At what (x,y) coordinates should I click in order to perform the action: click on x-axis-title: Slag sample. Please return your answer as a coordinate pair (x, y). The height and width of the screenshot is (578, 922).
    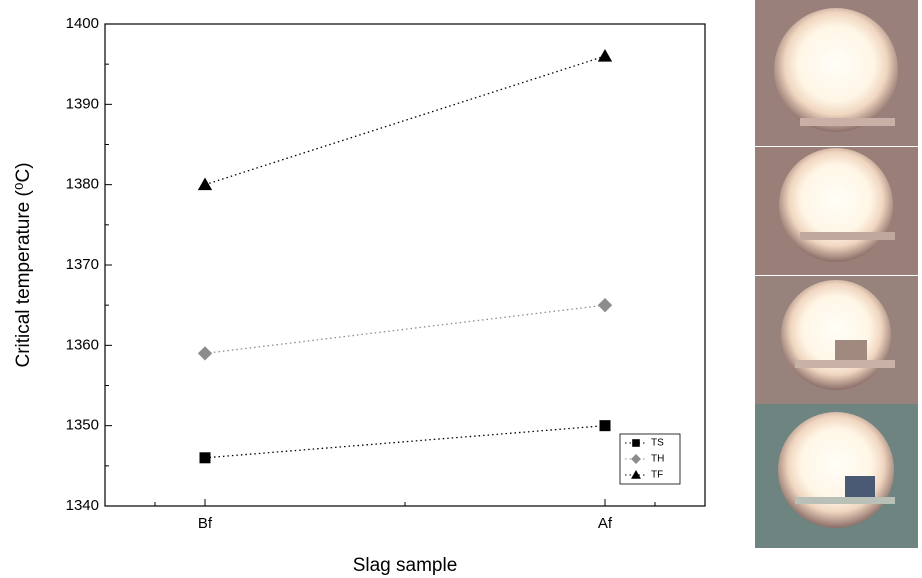
    Looking at the image, I should click on (405, 565).